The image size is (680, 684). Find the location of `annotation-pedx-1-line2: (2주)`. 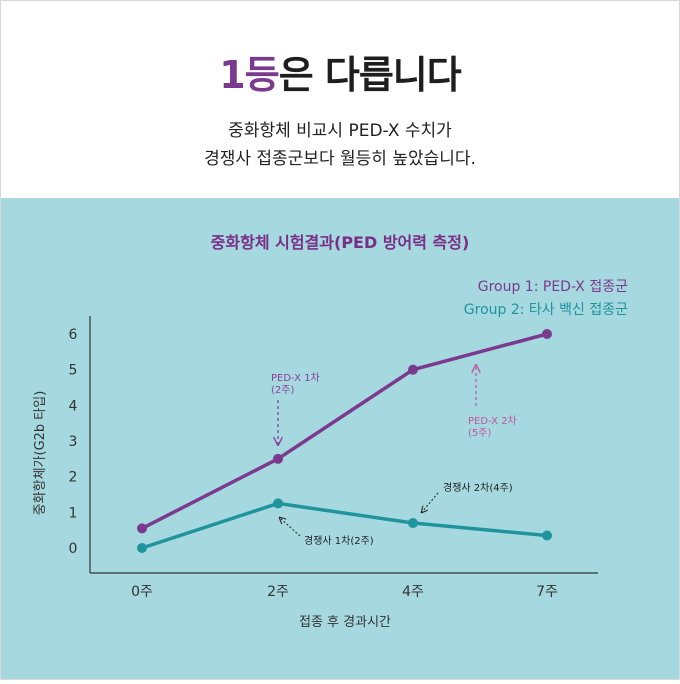

annotation-pedx-1-line2: (2주) is located at coordinates (282, 390).